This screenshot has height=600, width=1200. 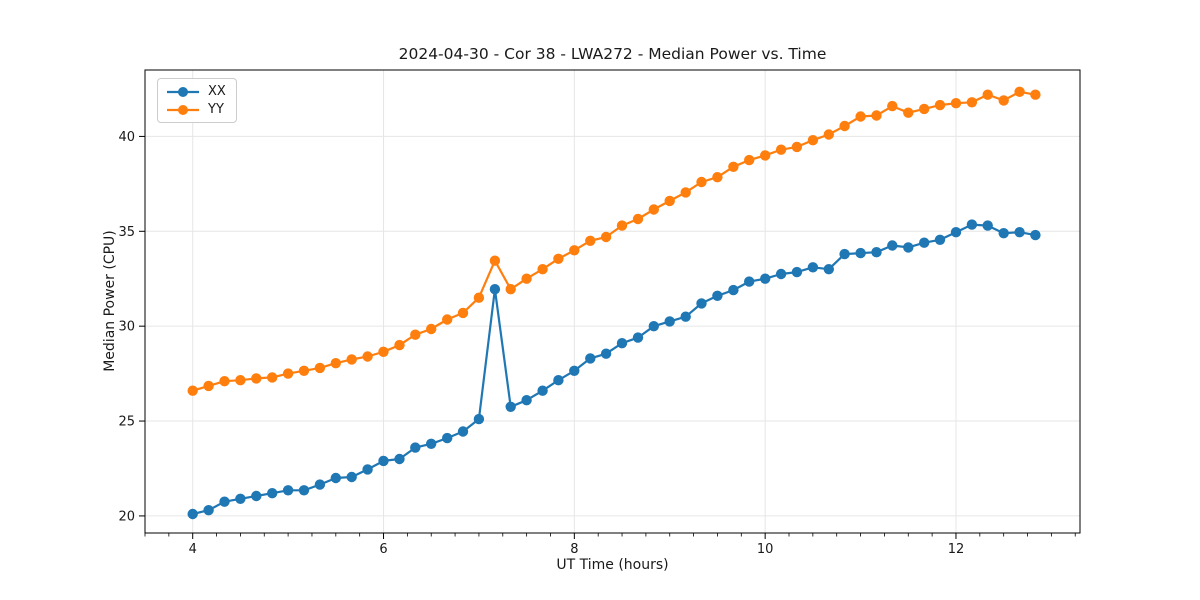 What do you see at coordinates (183, 91) in the screenshot?
I see `legend-line-xx-icon` at bounding box center [183, 91].